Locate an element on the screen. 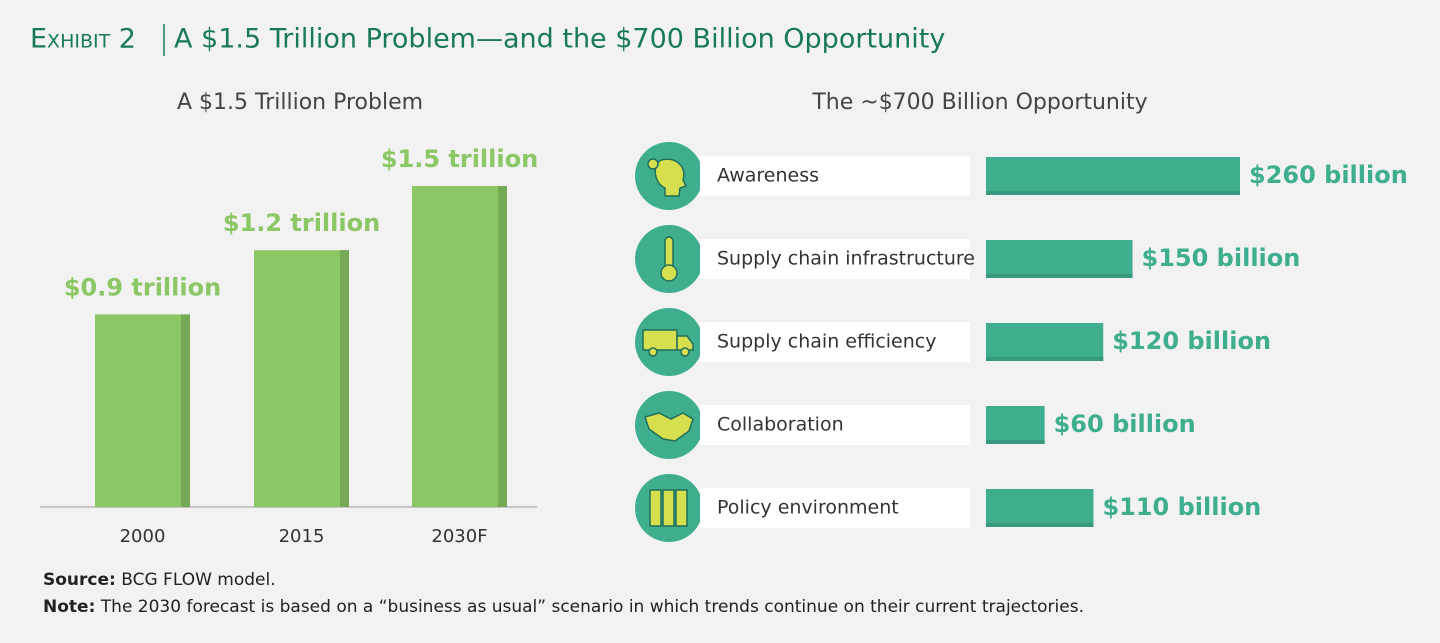  chart-title: A $1.5 Trillion Problem is located at coordinates (300, 102).